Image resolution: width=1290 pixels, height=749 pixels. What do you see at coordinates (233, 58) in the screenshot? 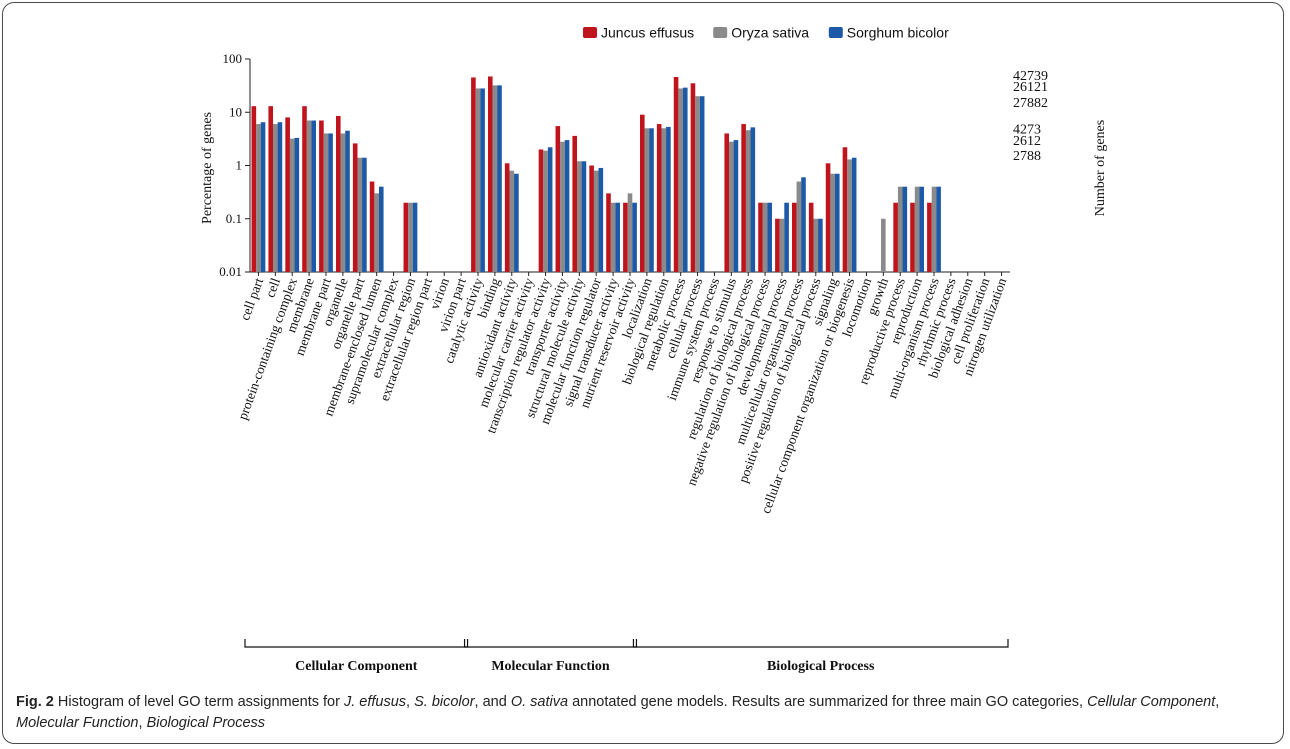
I see `y-tick-label: 100` at bounding box center [233, 58].